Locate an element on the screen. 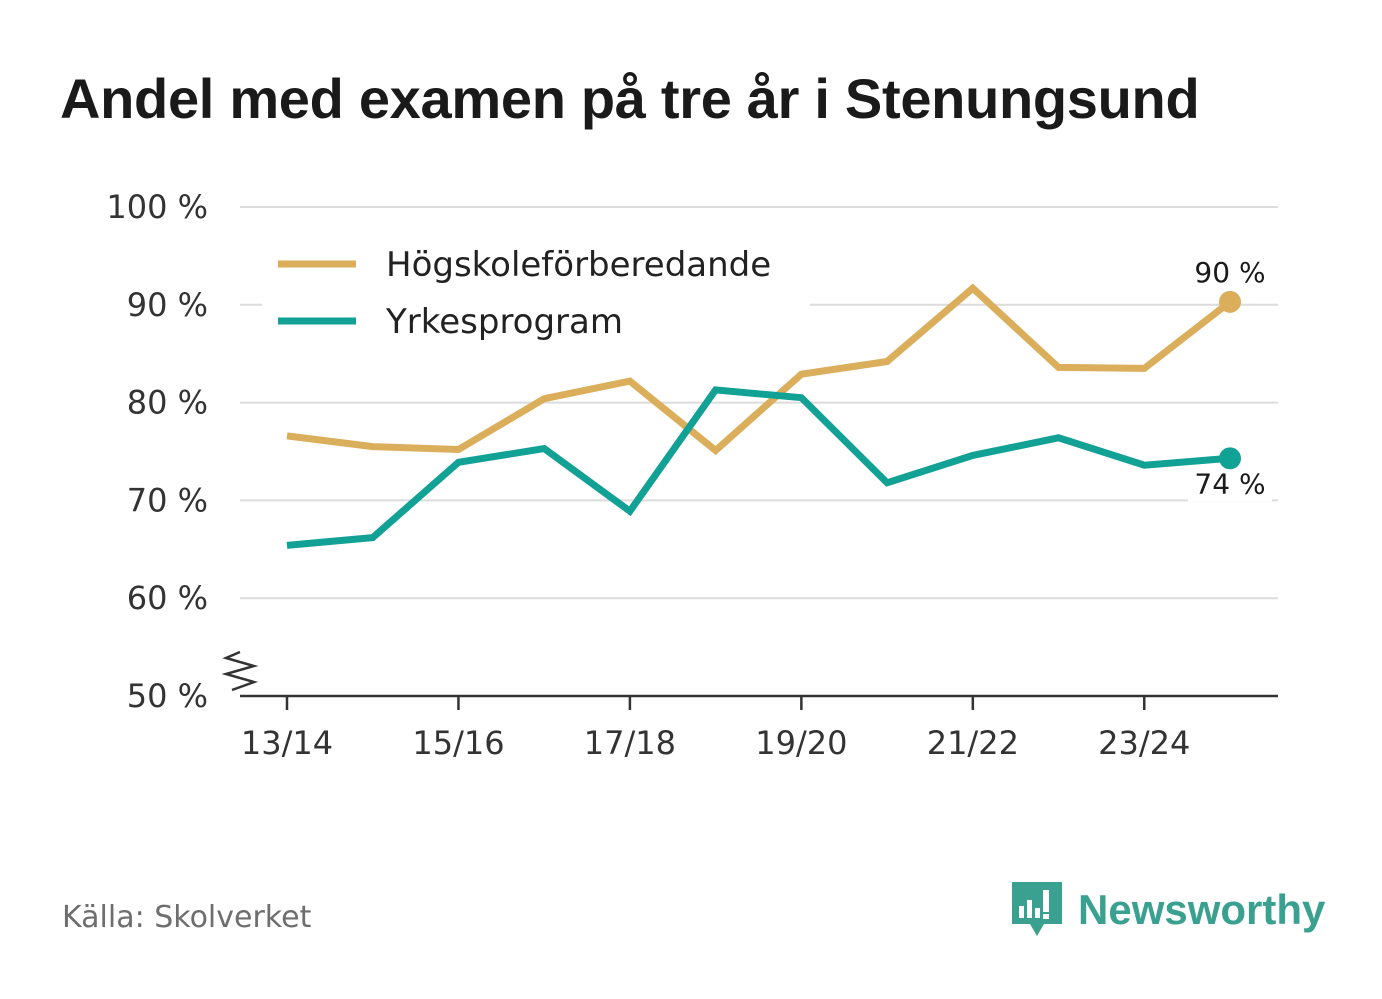 The width and height of the screenshot is (1382, 999). chart-title: Andel med examen på tre år i Stenungsund is located at coordinates (630, 98).